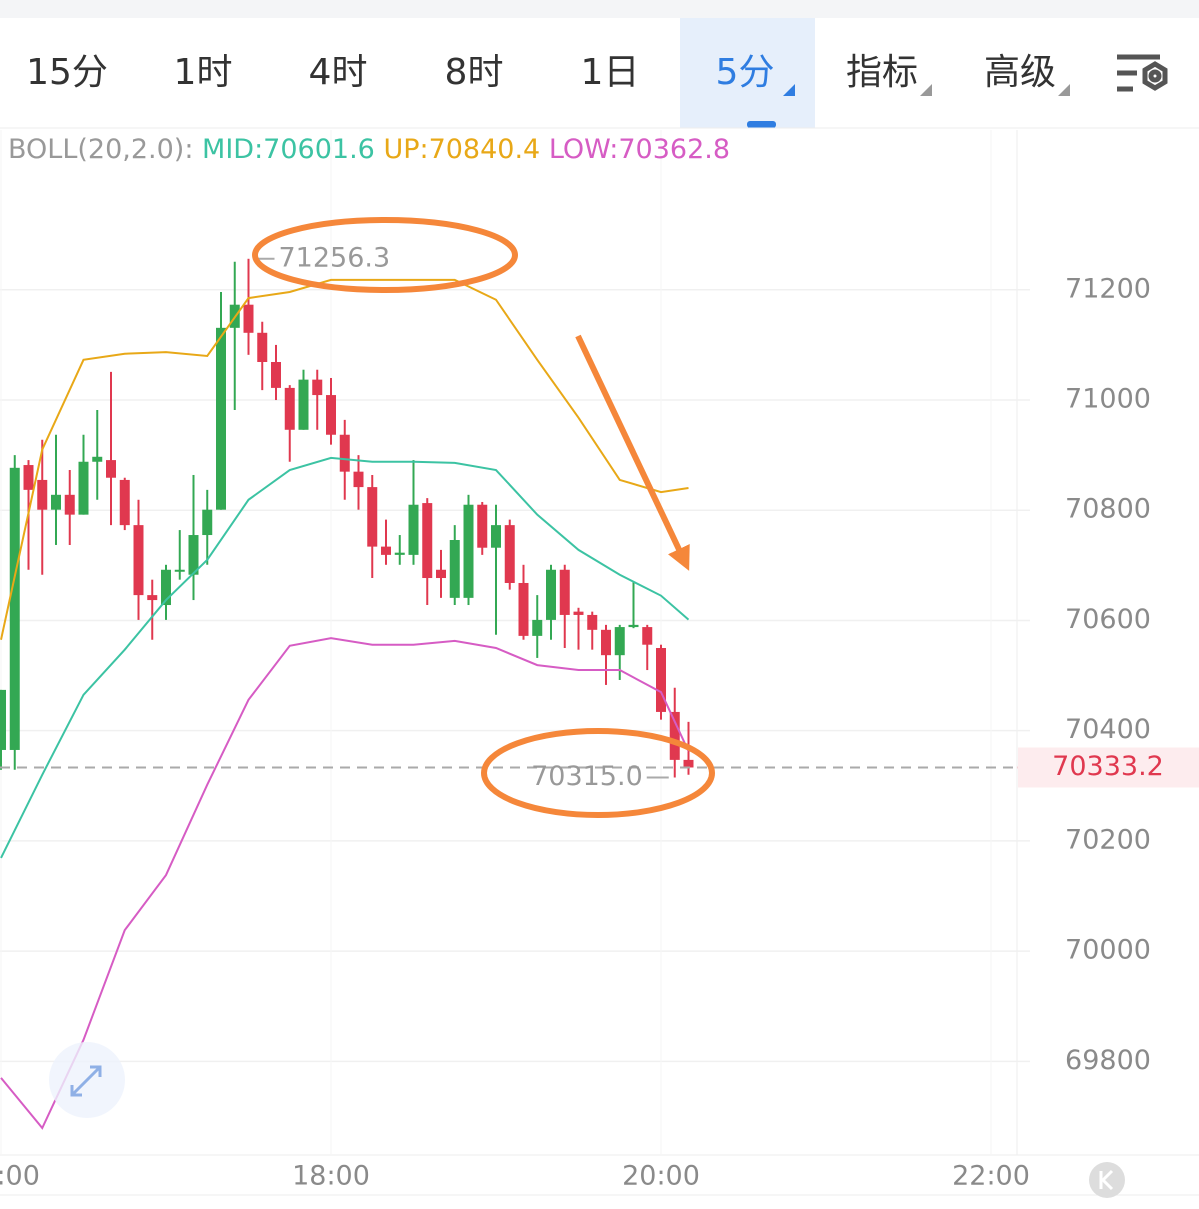 The width and height of the screenshot is (1199, 1209). Describe the element at coordinates (1108, 619) in the screenshot. I see `y-tick-label: 70600` at that location.